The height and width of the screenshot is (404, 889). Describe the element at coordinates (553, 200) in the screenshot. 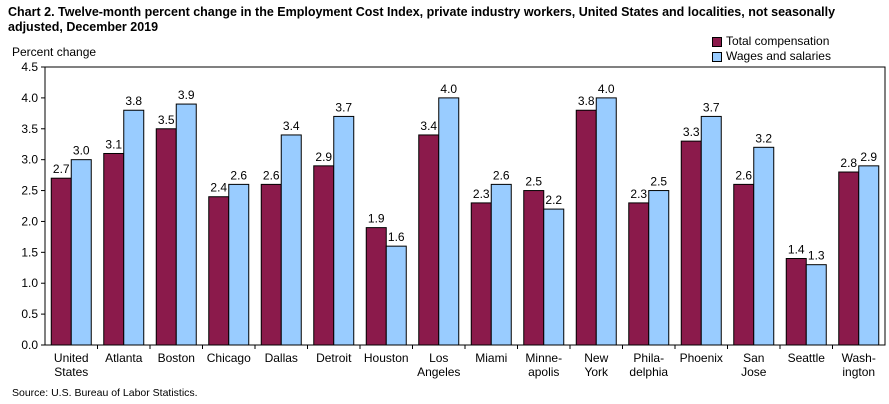

I see `data-label: 2.2` at that location.